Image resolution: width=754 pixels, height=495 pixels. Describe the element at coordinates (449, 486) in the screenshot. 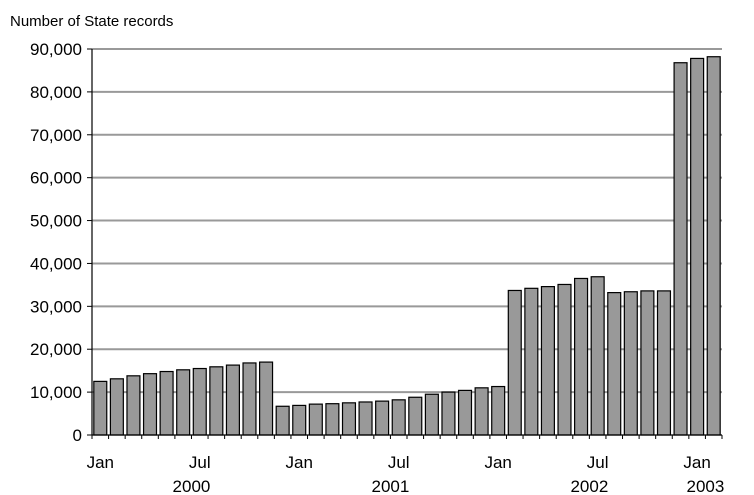

I see `year-labels: 2000 2001 2002 2003` at that location.